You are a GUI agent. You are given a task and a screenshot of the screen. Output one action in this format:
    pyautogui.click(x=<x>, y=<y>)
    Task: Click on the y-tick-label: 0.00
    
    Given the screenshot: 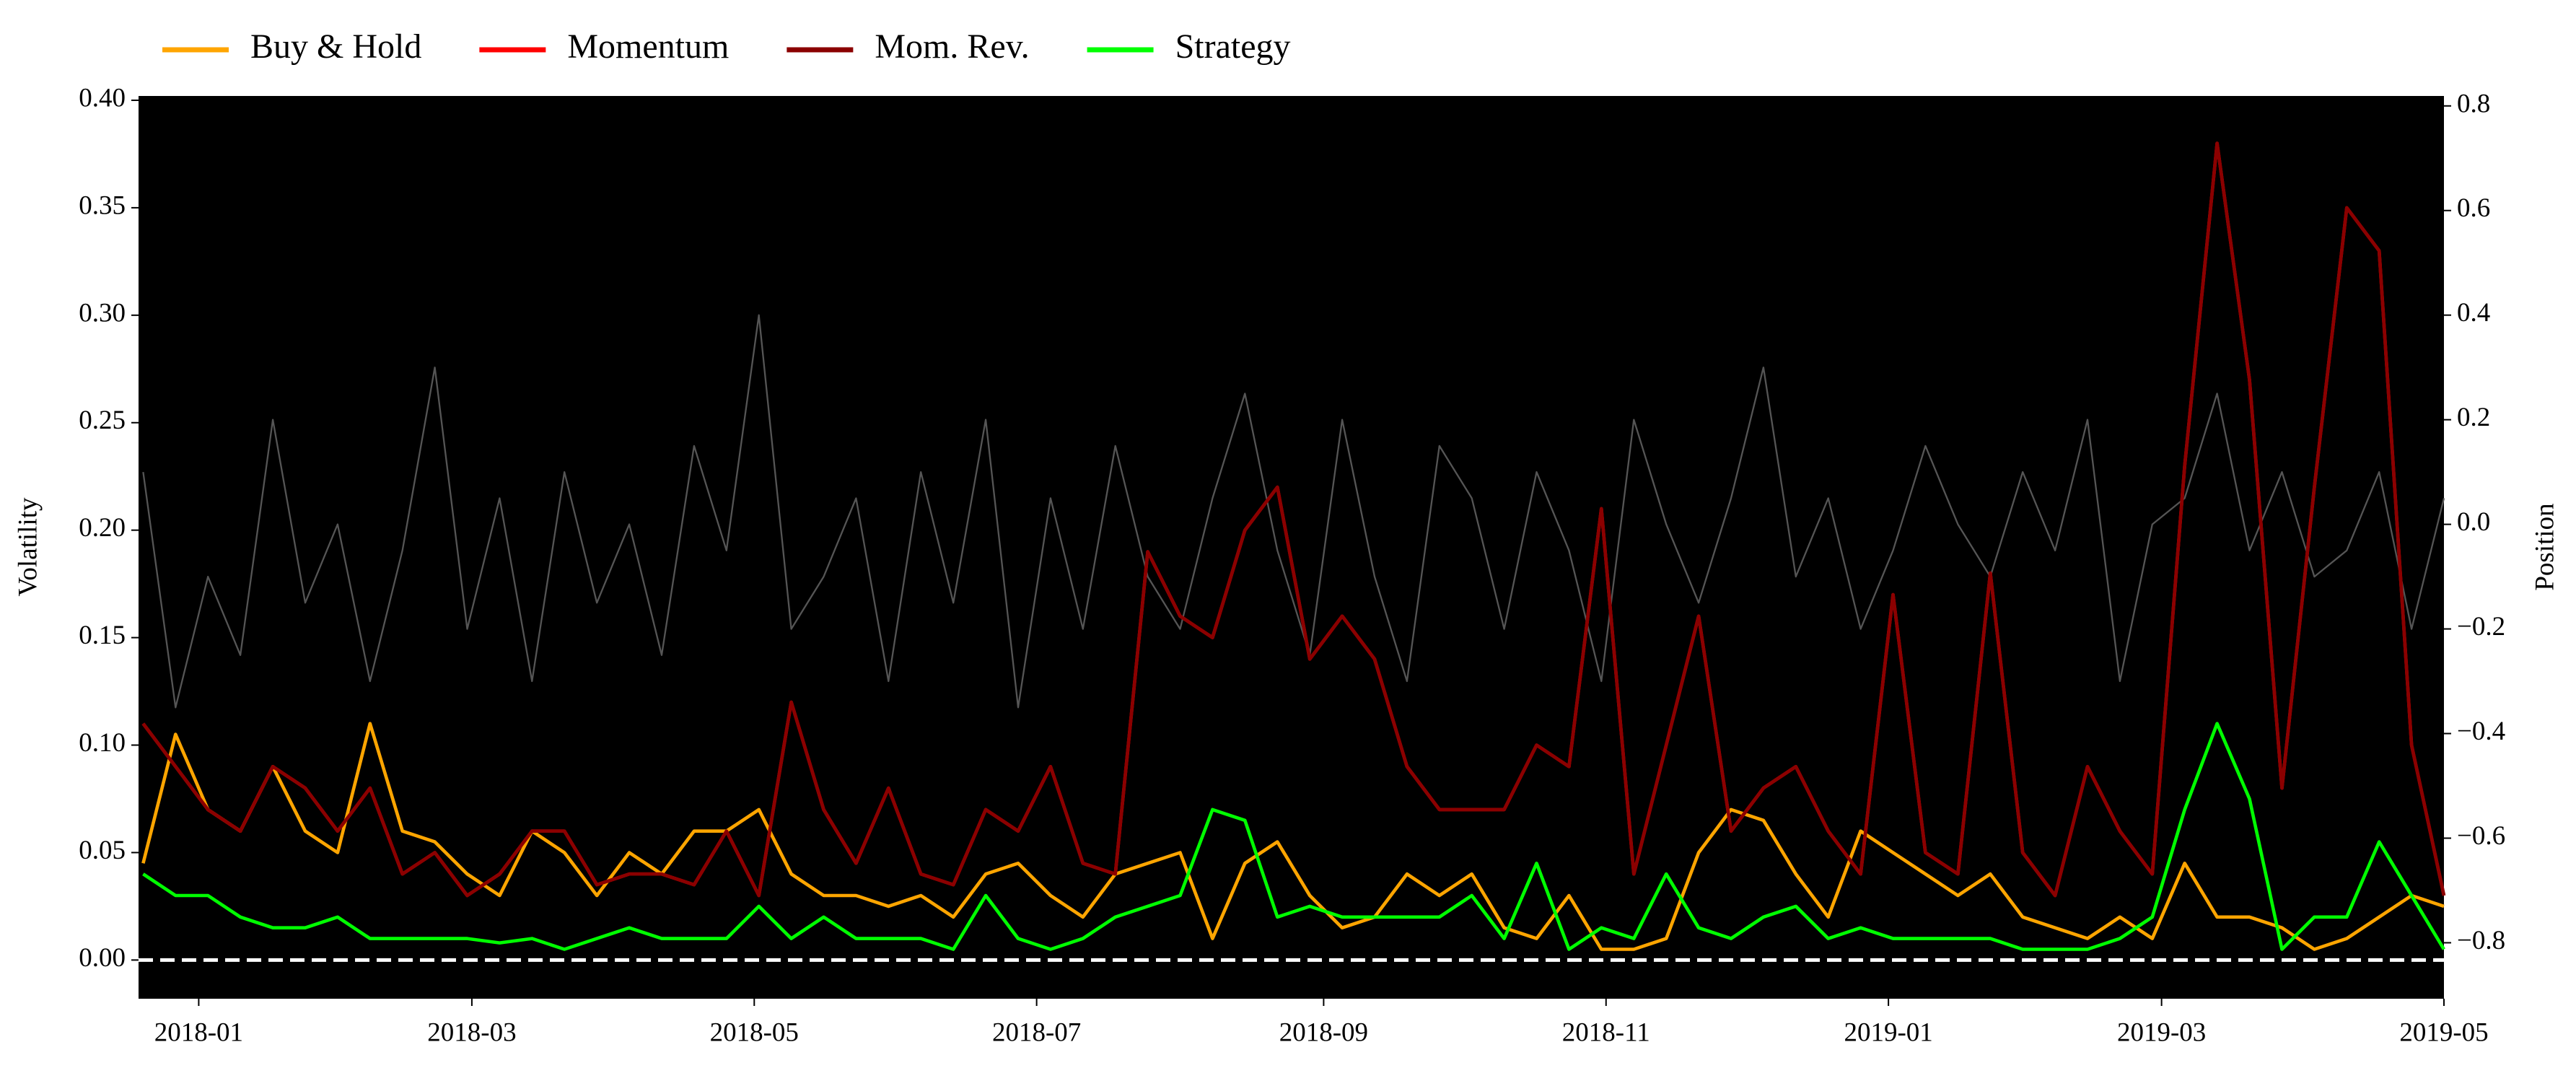 What is the action you would take?
    pyautogui.click(x=103, y=958)
    